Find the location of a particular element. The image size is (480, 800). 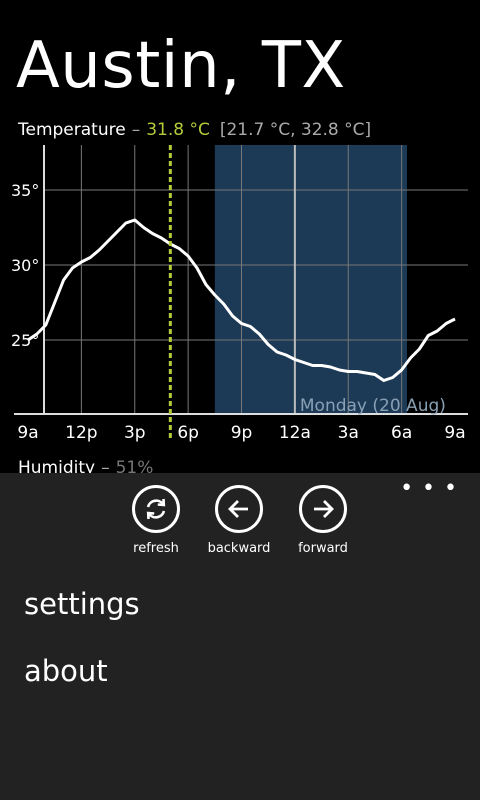

menu-item-settings: settings is located at coordinates (82, 604).